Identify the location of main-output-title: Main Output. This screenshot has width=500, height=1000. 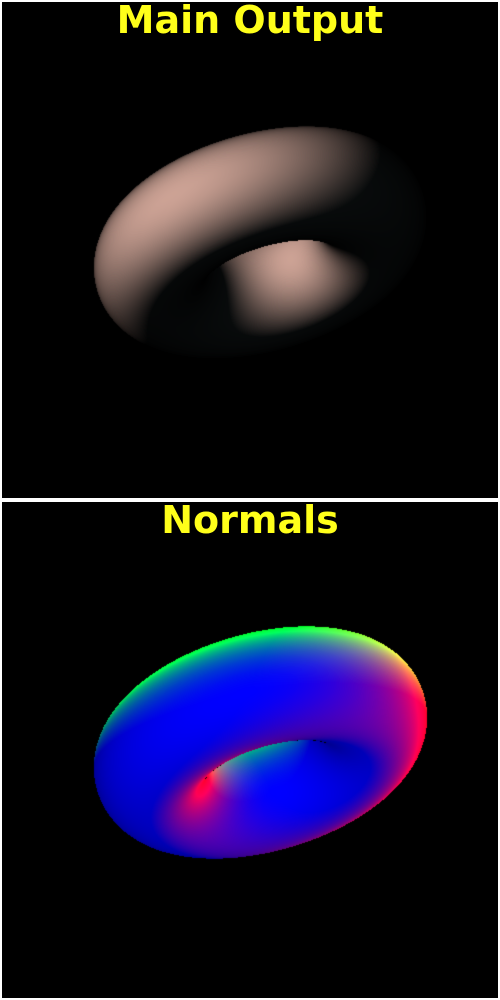
(250, 22).